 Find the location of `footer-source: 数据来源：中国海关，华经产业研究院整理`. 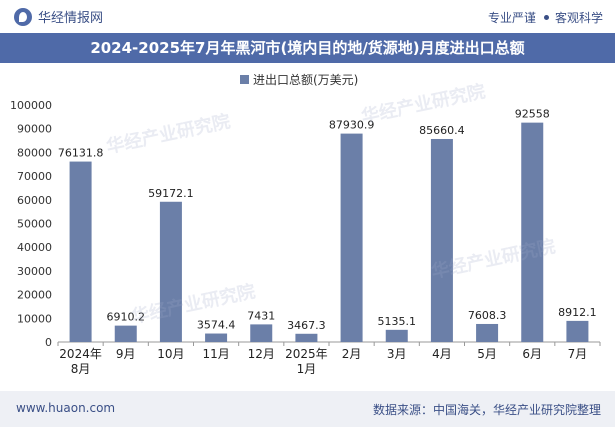

footer-source: 数据来源：中国海关，华经产业研究院整理 is located at coordinates (486, 410).